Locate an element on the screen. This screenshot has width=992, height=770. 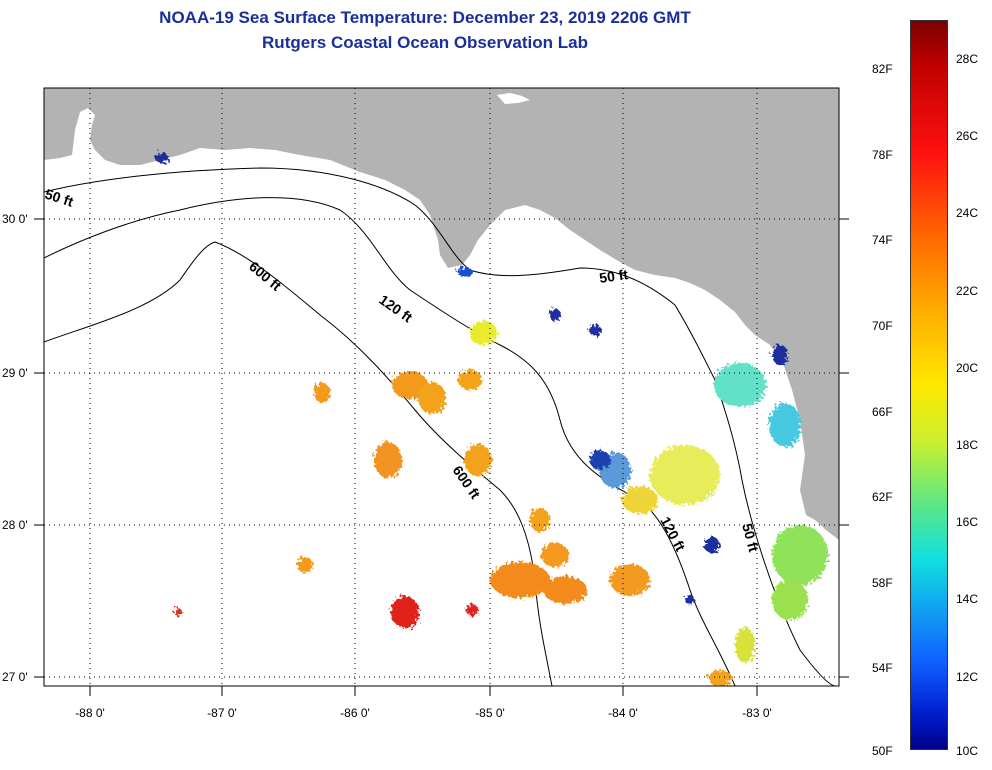
colorbar-c-24: 24C is located at coordinates (967, 213).